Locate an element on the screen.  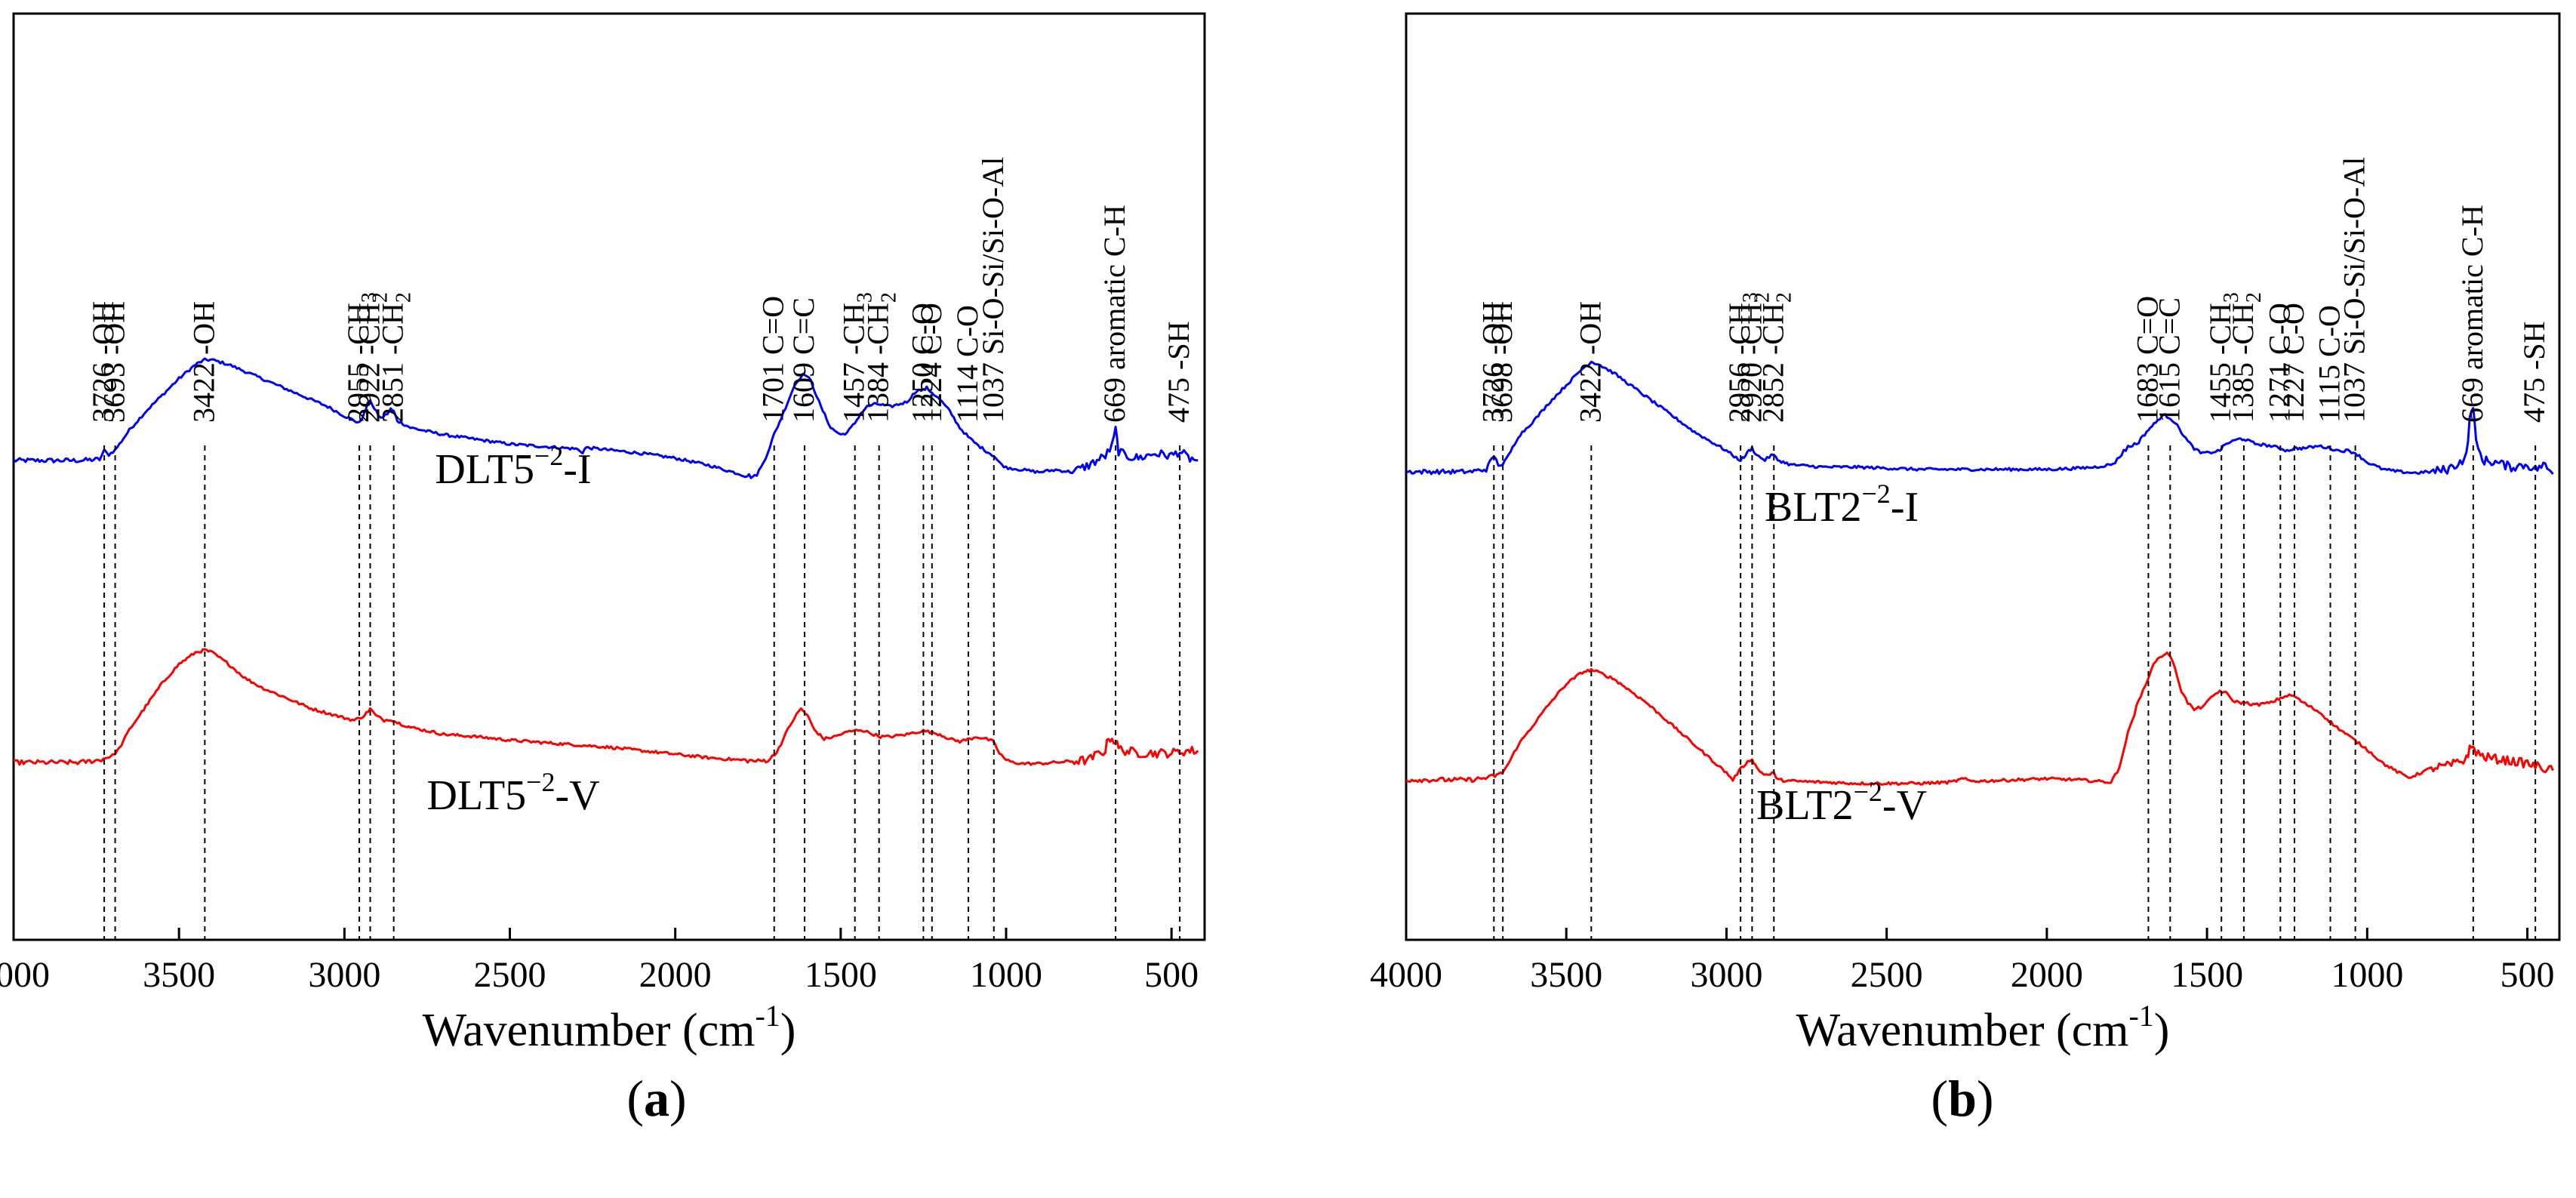
band-annotation: 1455 -CH3 is located at coordinates (2223, 357).